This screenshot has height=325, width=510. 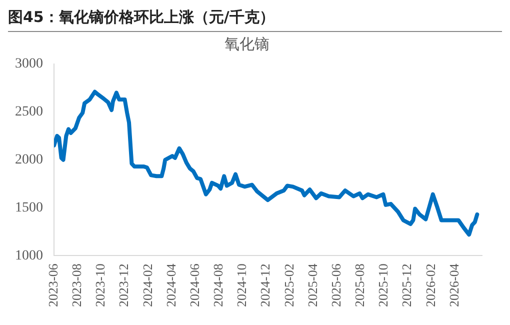 I want to click on x-tick-label: 2025-06, so click(x=336, y=285).